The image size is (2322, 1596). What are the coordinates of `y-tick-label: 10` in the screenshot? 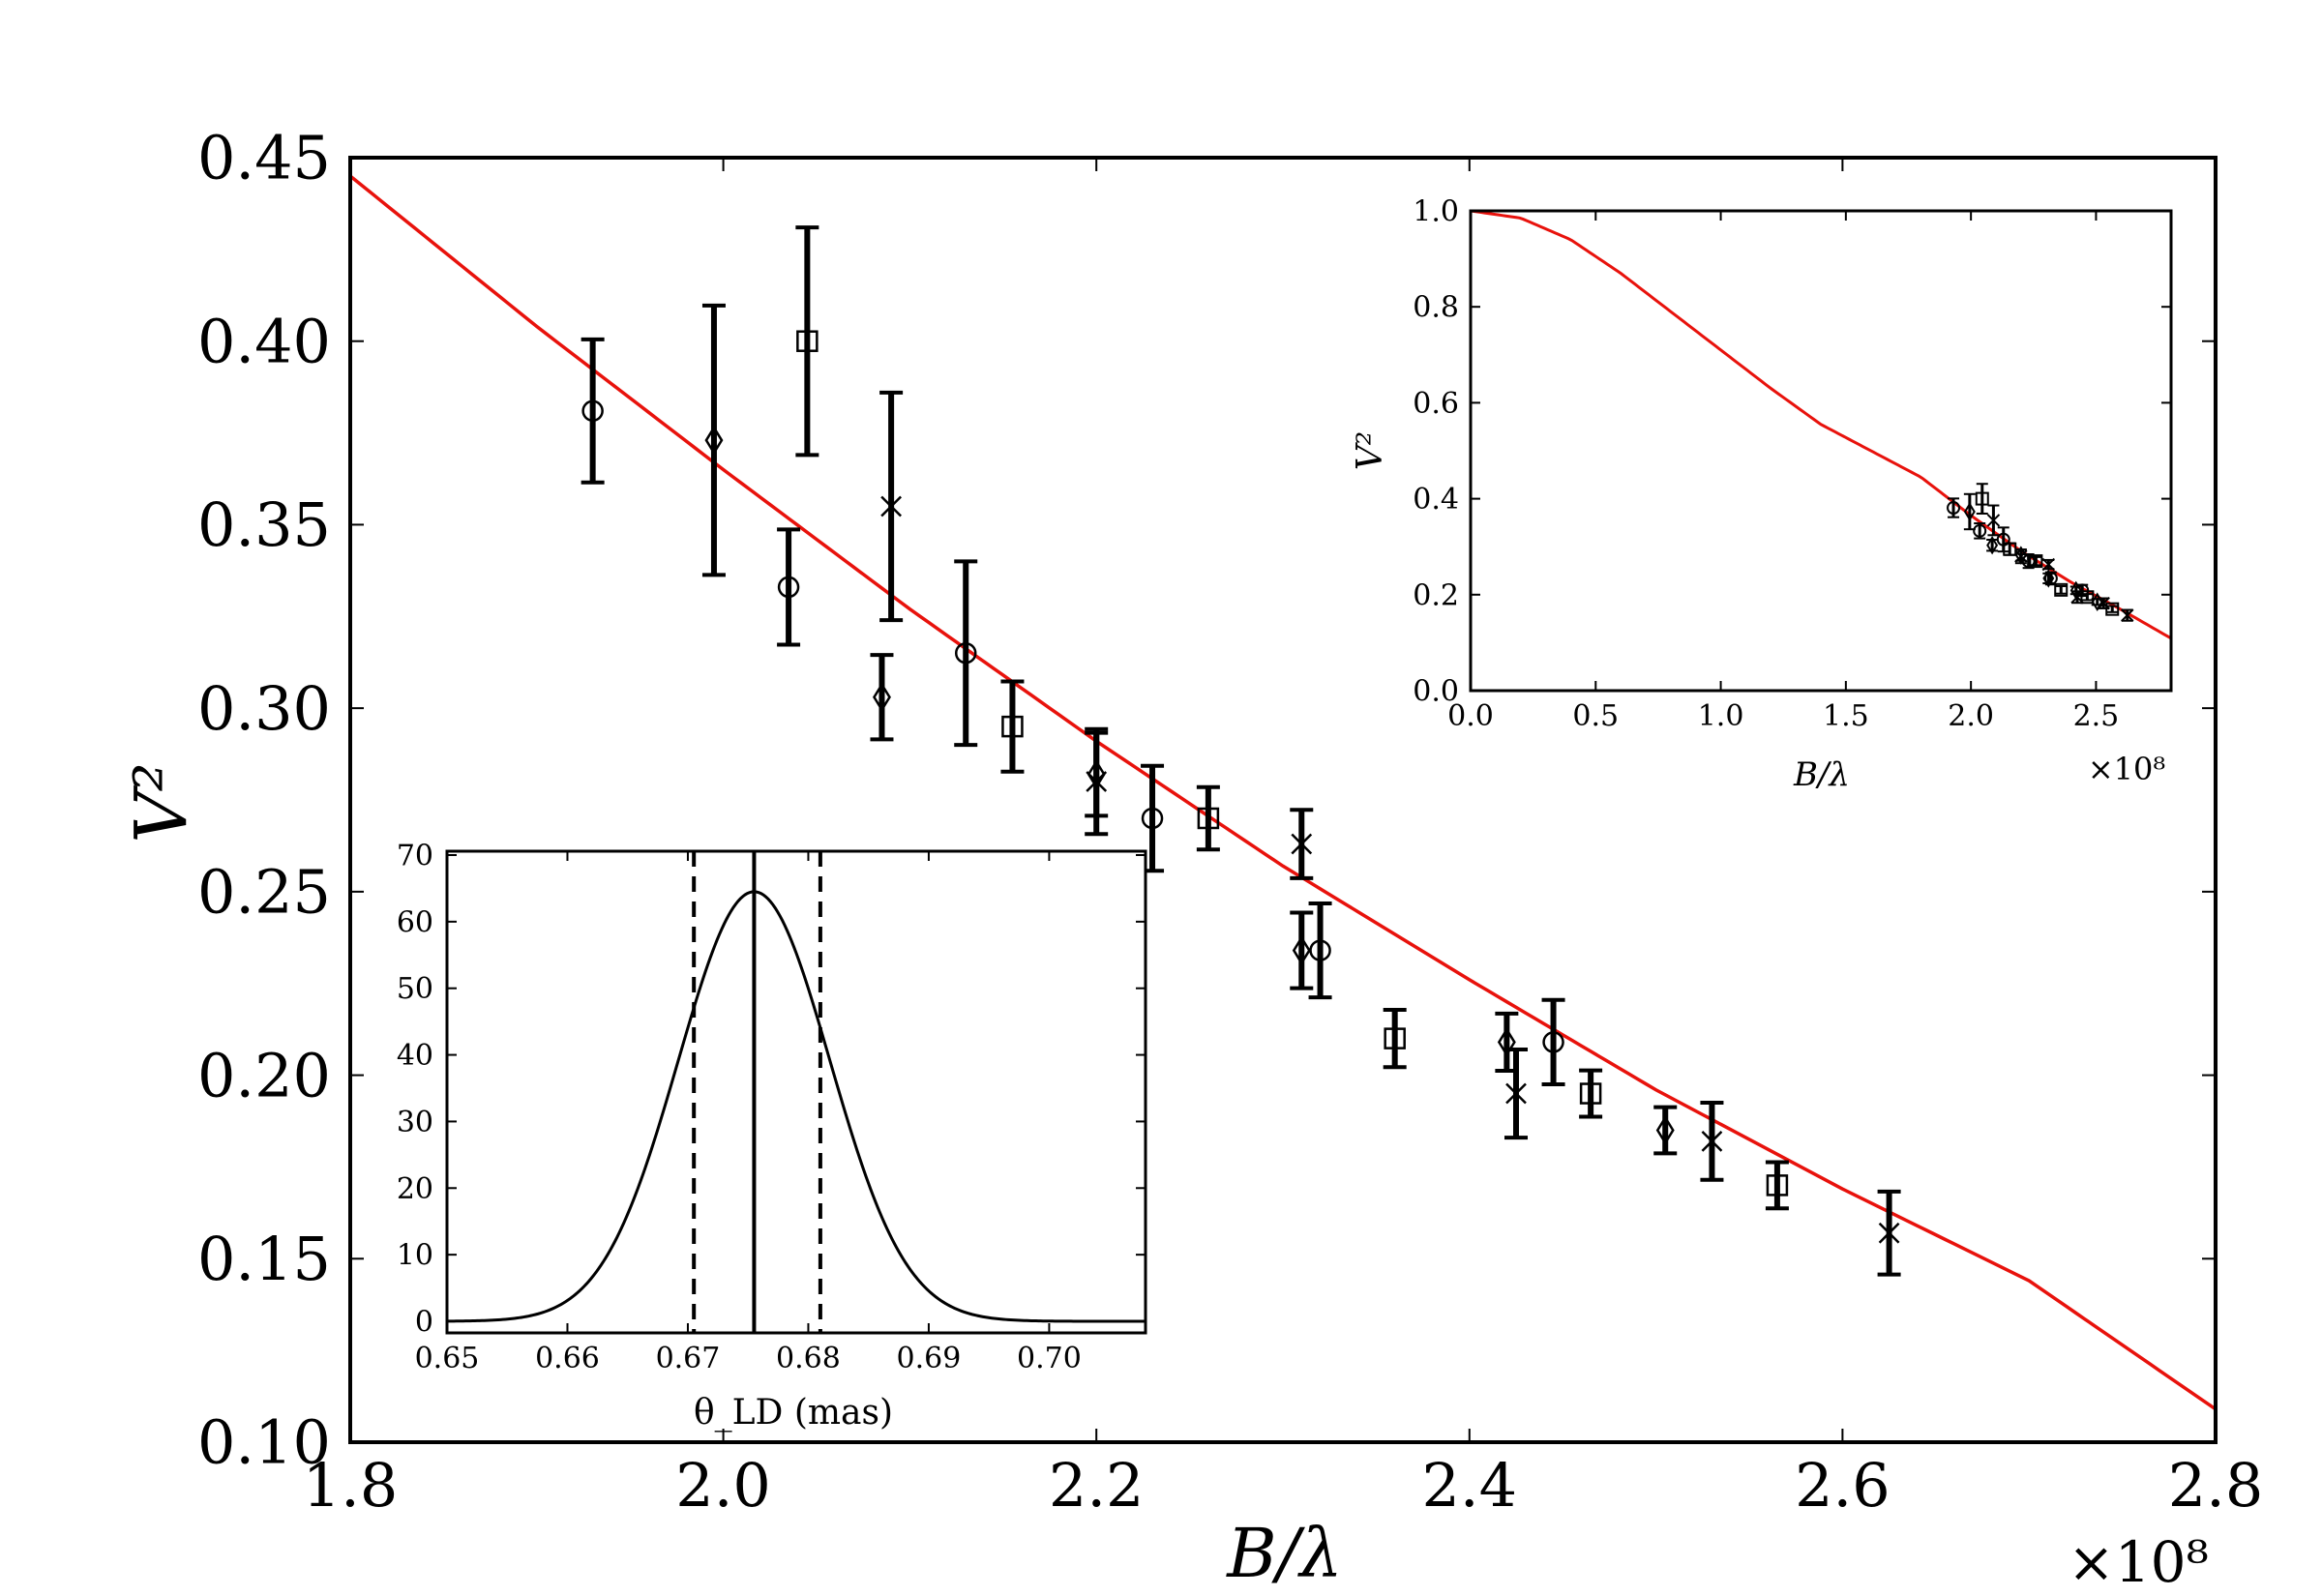 It's located at (415, 1256).